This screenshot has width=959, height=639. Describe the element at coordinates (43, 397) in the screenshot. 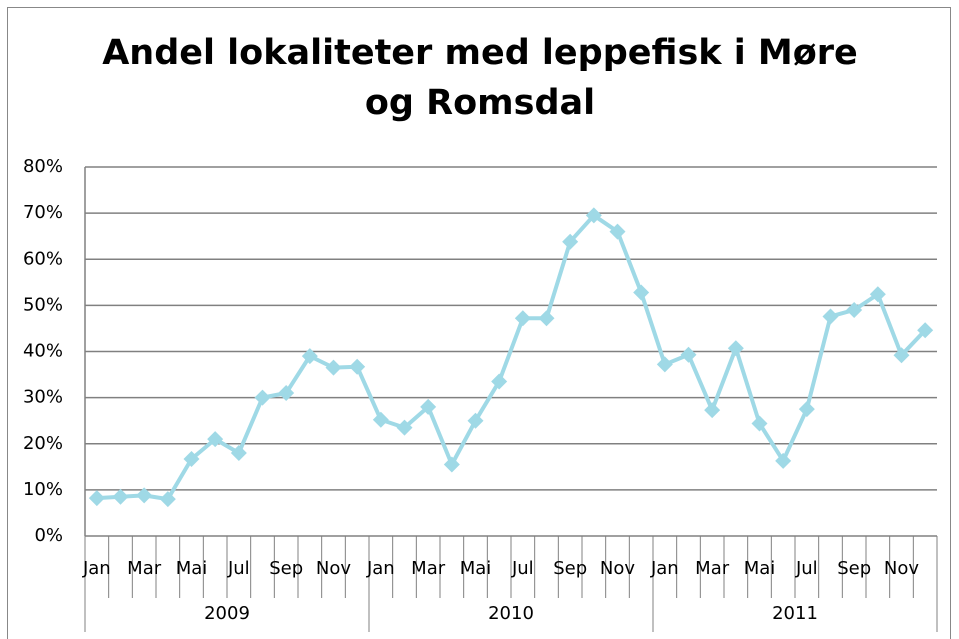

I see `y-tick-label: 30%` at that location.